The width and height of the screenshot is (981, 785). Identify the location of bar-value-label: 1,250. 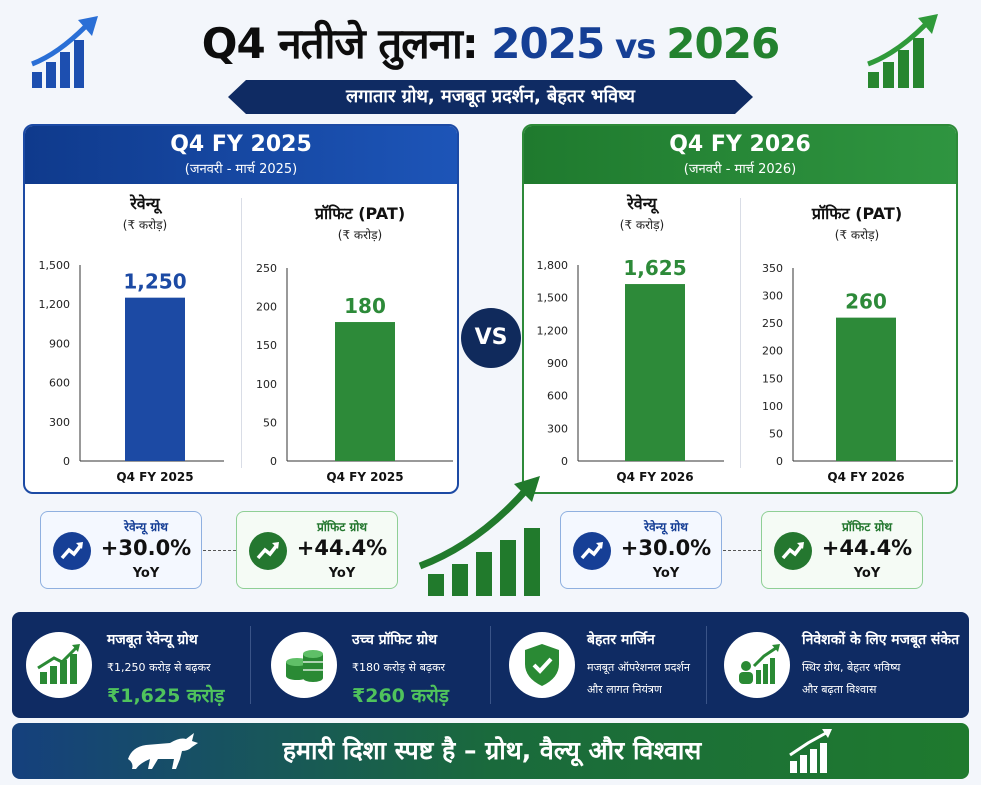
(154, 282).